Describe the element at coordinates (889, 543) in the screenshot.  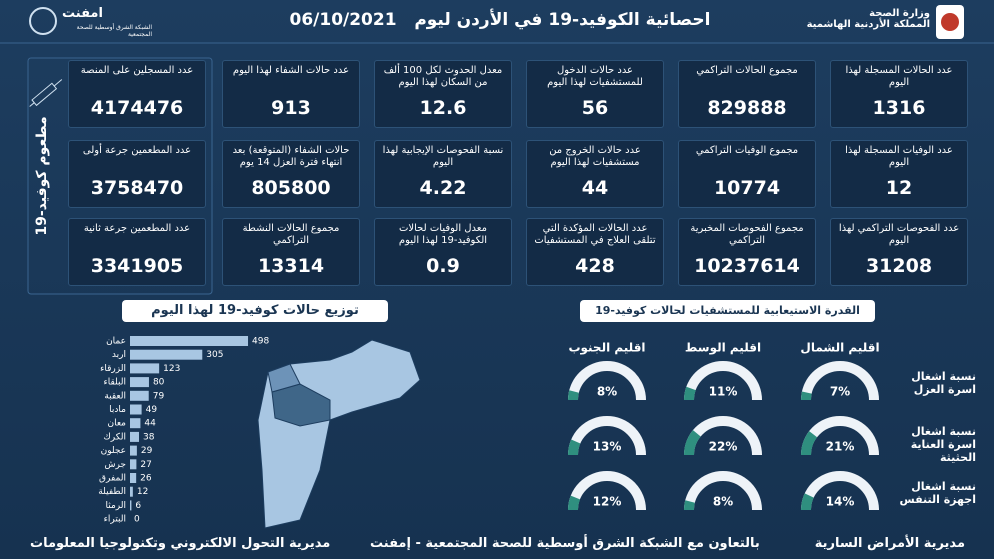
I see `footer-text: مديرية الأمراض السارية` at that location.